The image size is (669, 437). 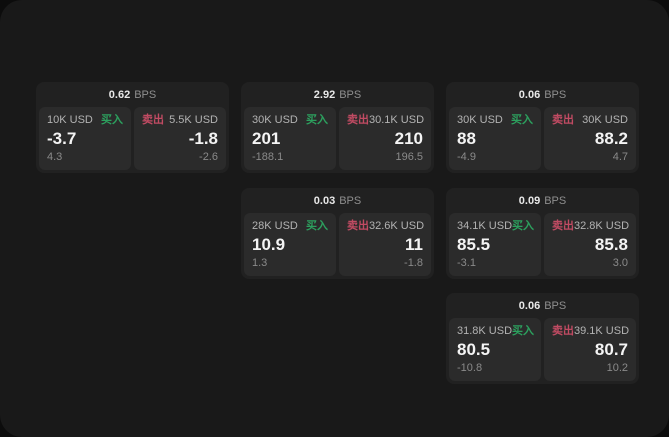 What do you see at coordinates (208, 157) in the screenshot?
I see `sell-delta: -2.6` at bounding box center [208, 157].